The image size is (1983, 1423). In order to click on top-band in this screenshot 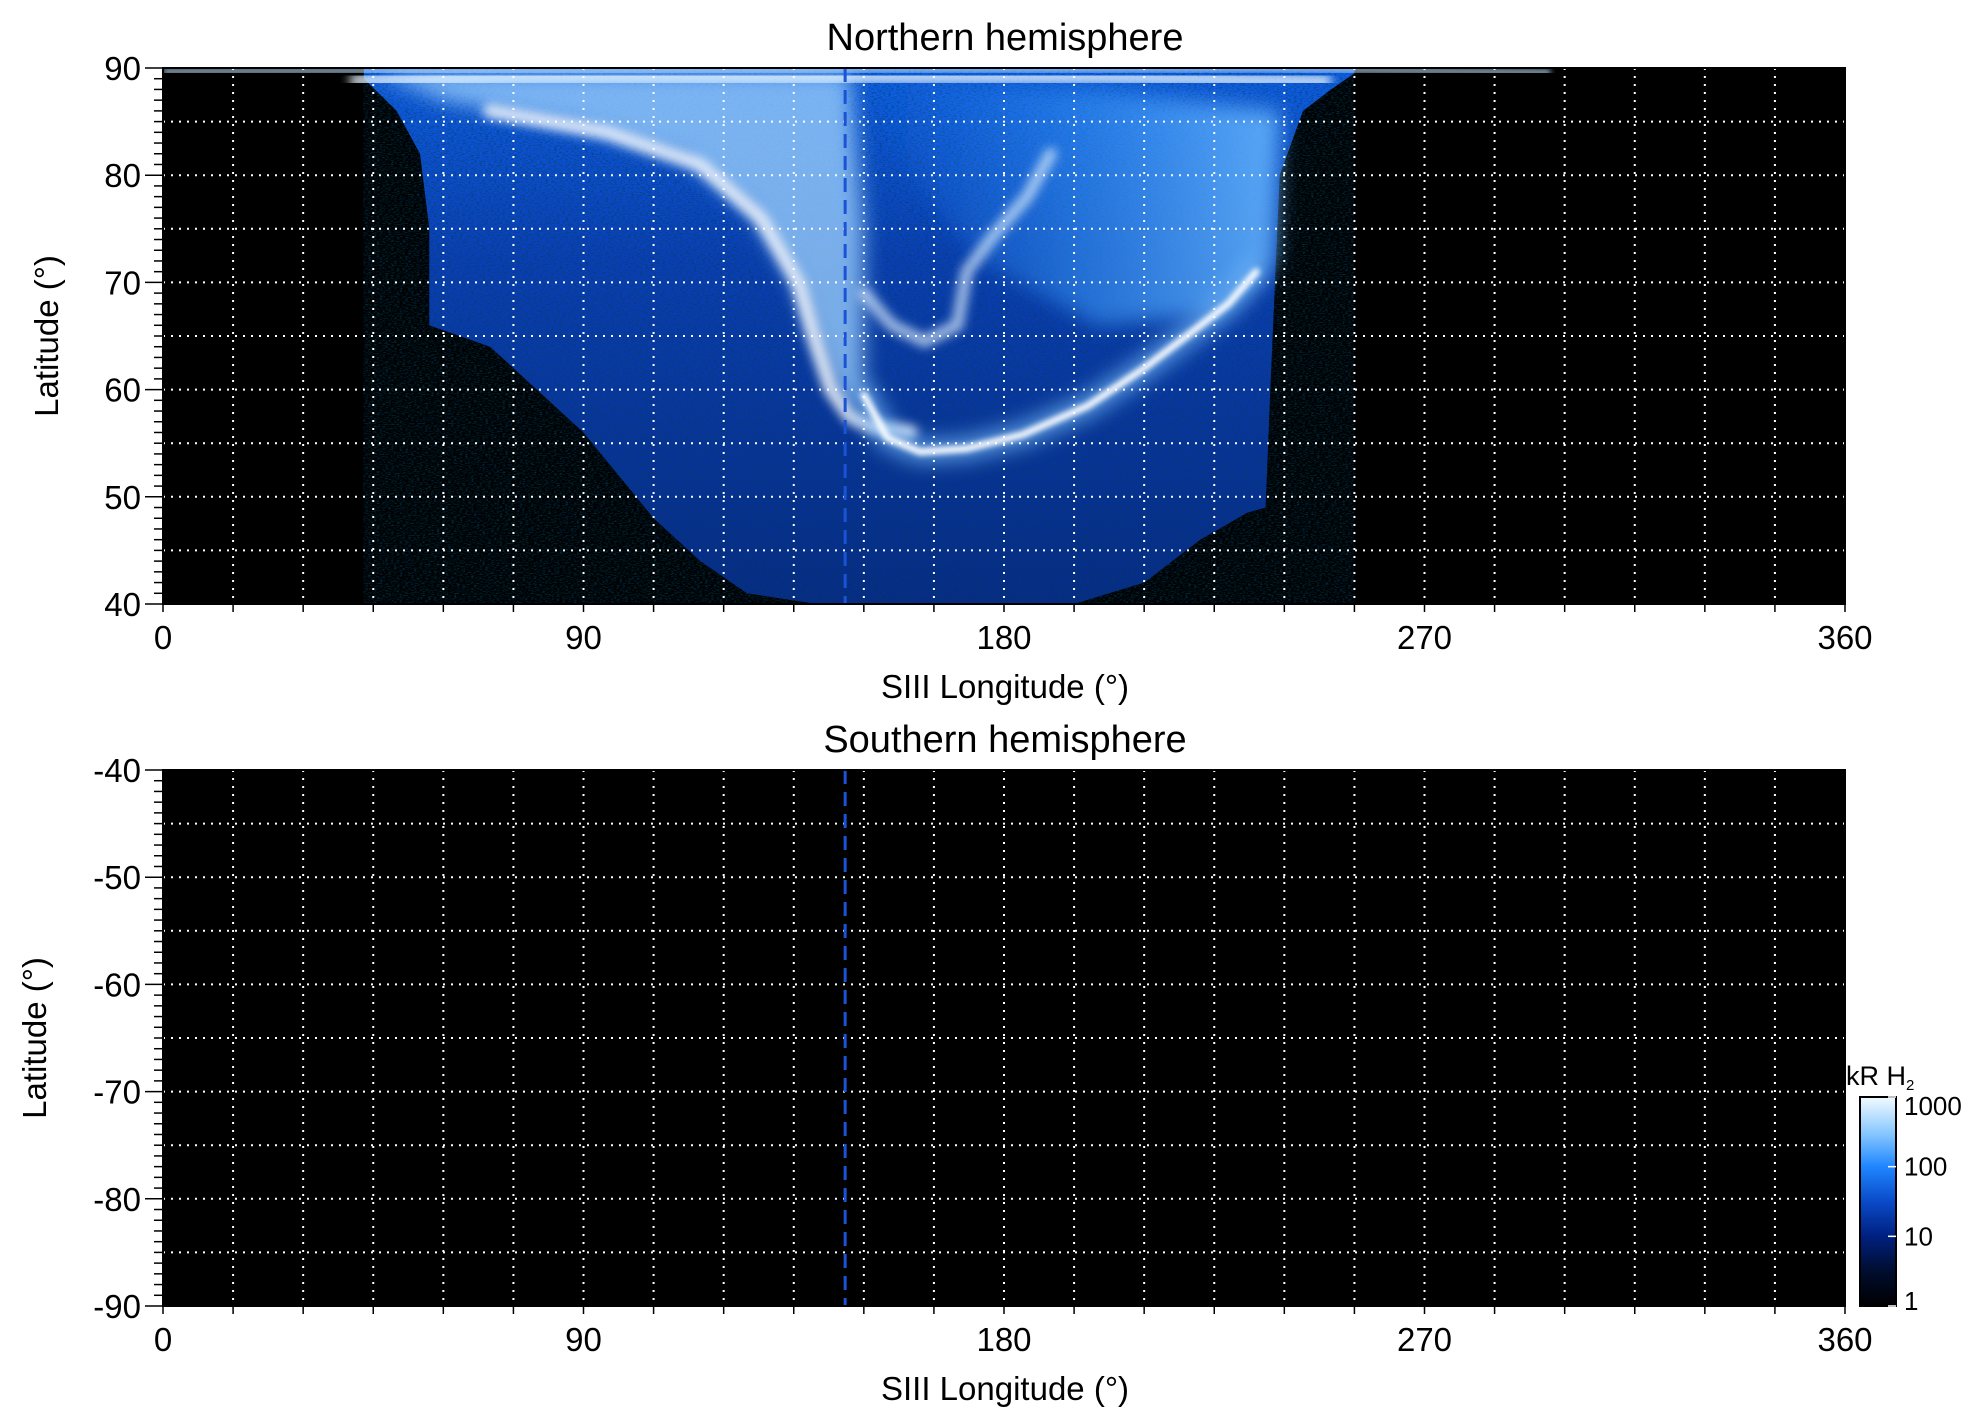, I will do `click(840, 79)`.